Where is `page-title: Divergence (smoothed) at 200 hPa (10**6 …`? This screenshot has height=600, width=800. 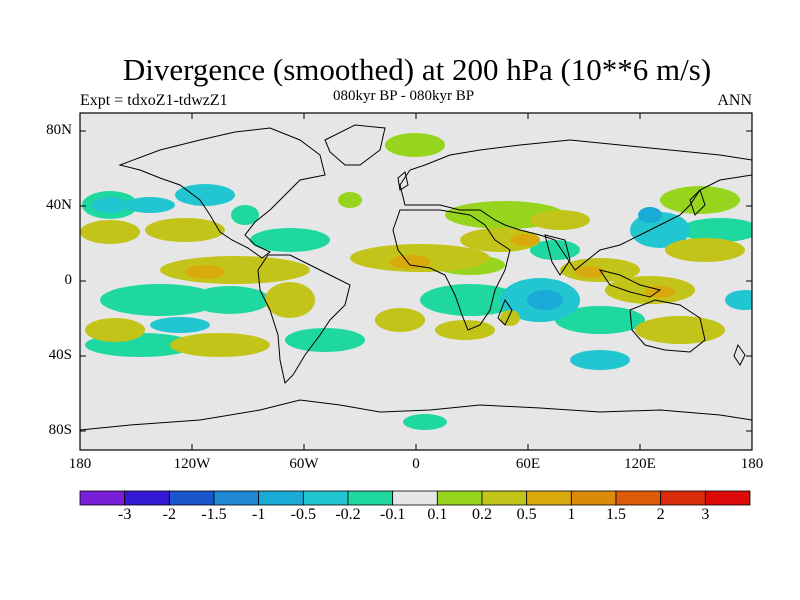 page-title: Divergence (smoothed) at 200 hPa (10**6 … is located at coordinates (417, 69).